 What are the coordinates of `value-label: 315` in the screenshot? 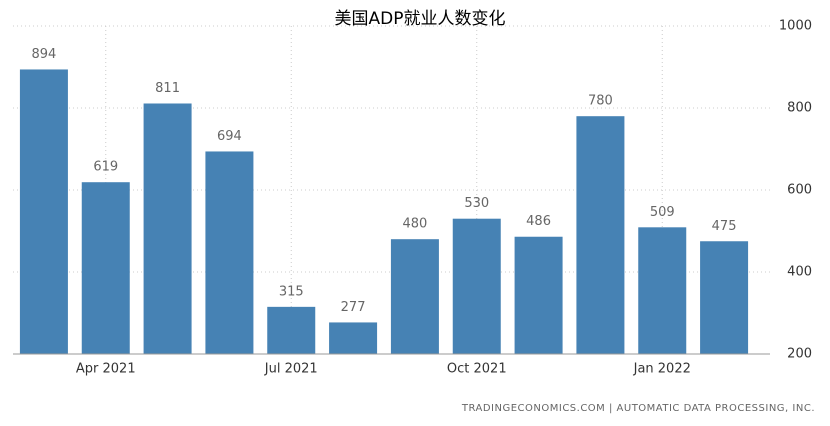 It's located at (291, 291).